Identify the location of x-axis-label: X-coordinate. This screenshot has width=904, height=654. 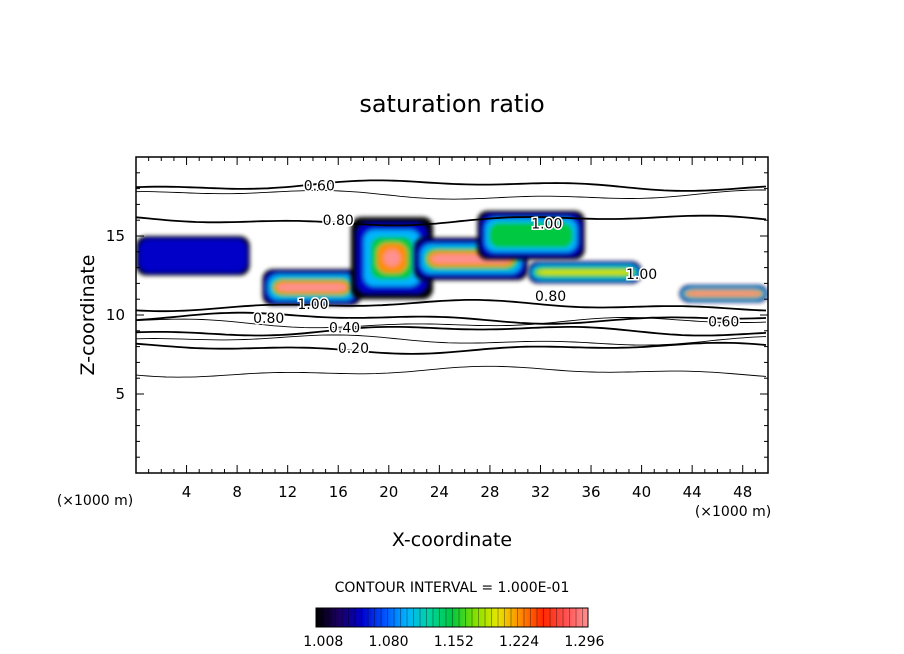
(452, 540).